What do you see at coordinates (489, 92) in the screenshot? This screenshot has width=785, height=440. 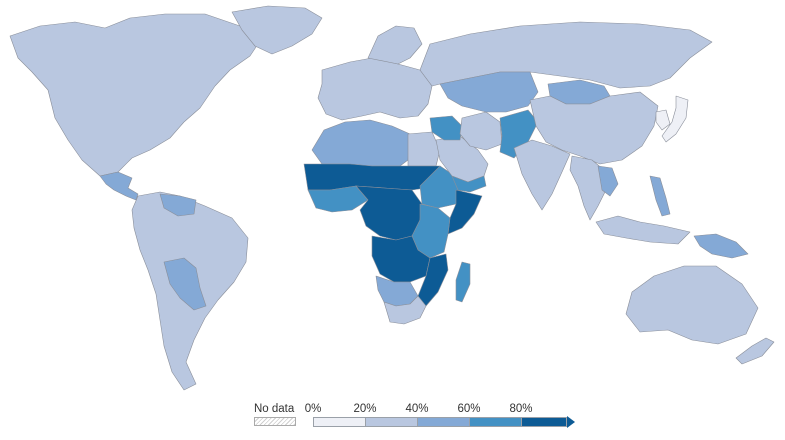 I see `region-central-asia` at bounding box center [489, 92].